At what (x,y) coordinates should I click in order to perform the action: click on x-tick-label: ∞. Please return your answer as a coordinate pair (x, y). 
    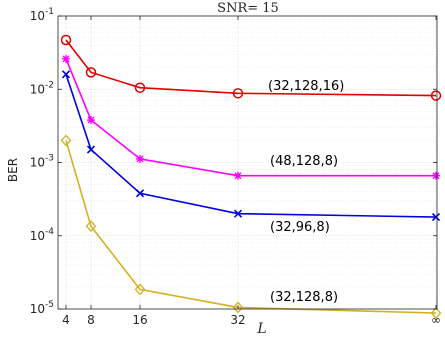
    Looking at the image, I should click on (436, 320).